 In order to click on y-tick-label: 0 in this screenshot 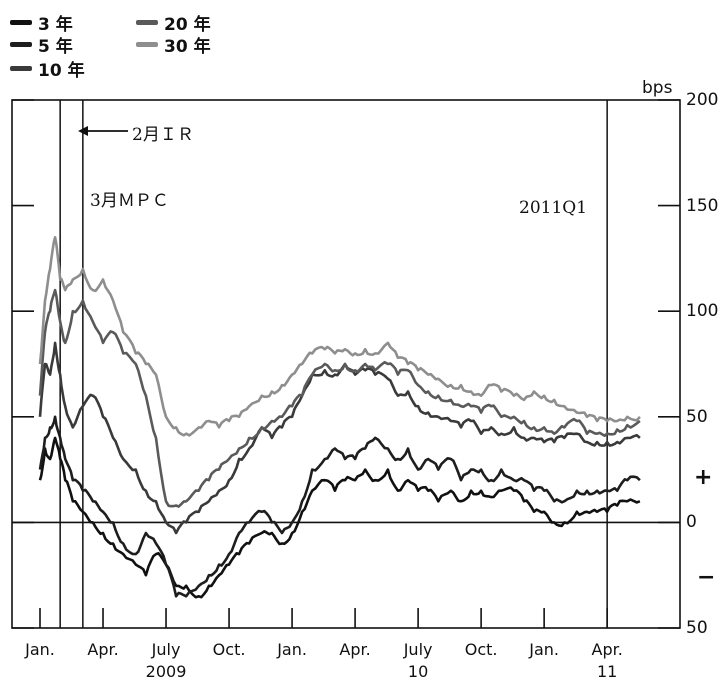, I will do `click(691, 522)`.